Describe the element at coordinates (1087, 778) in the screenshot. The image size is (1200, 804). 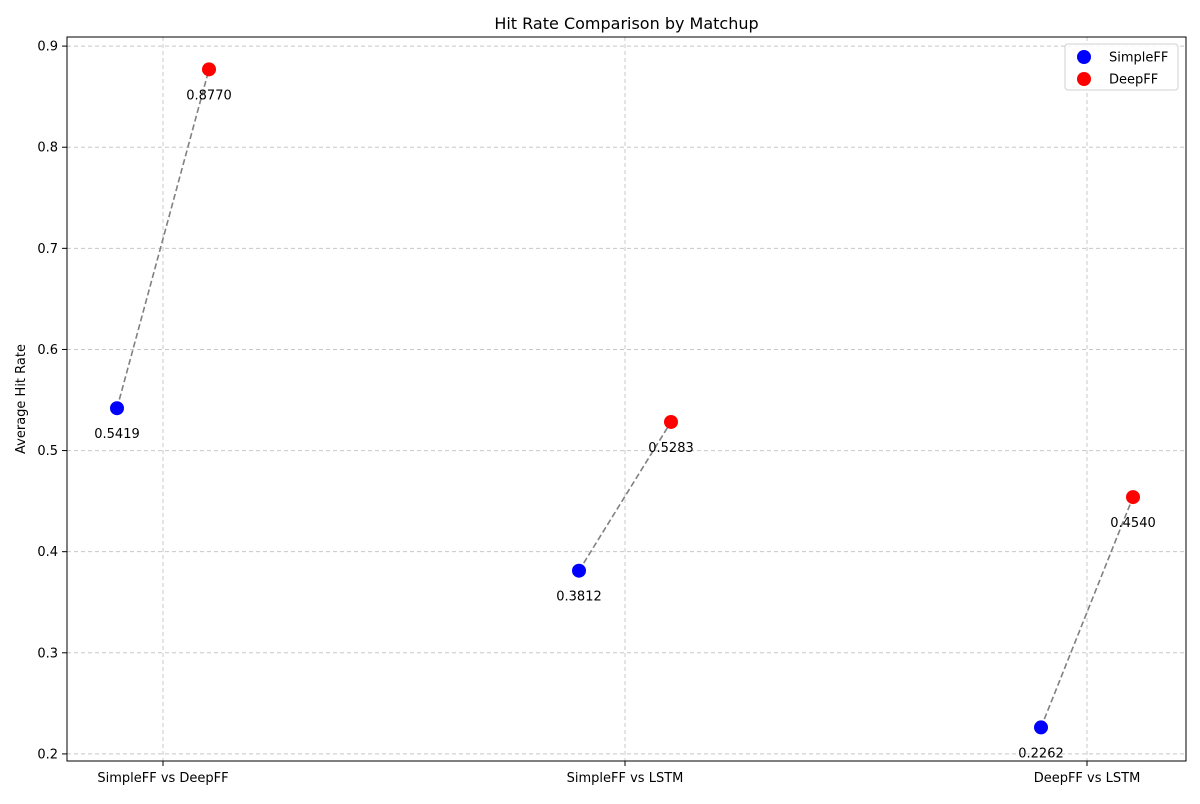
I see `x-tick-label: DeepFF vs LSTM` at that location.